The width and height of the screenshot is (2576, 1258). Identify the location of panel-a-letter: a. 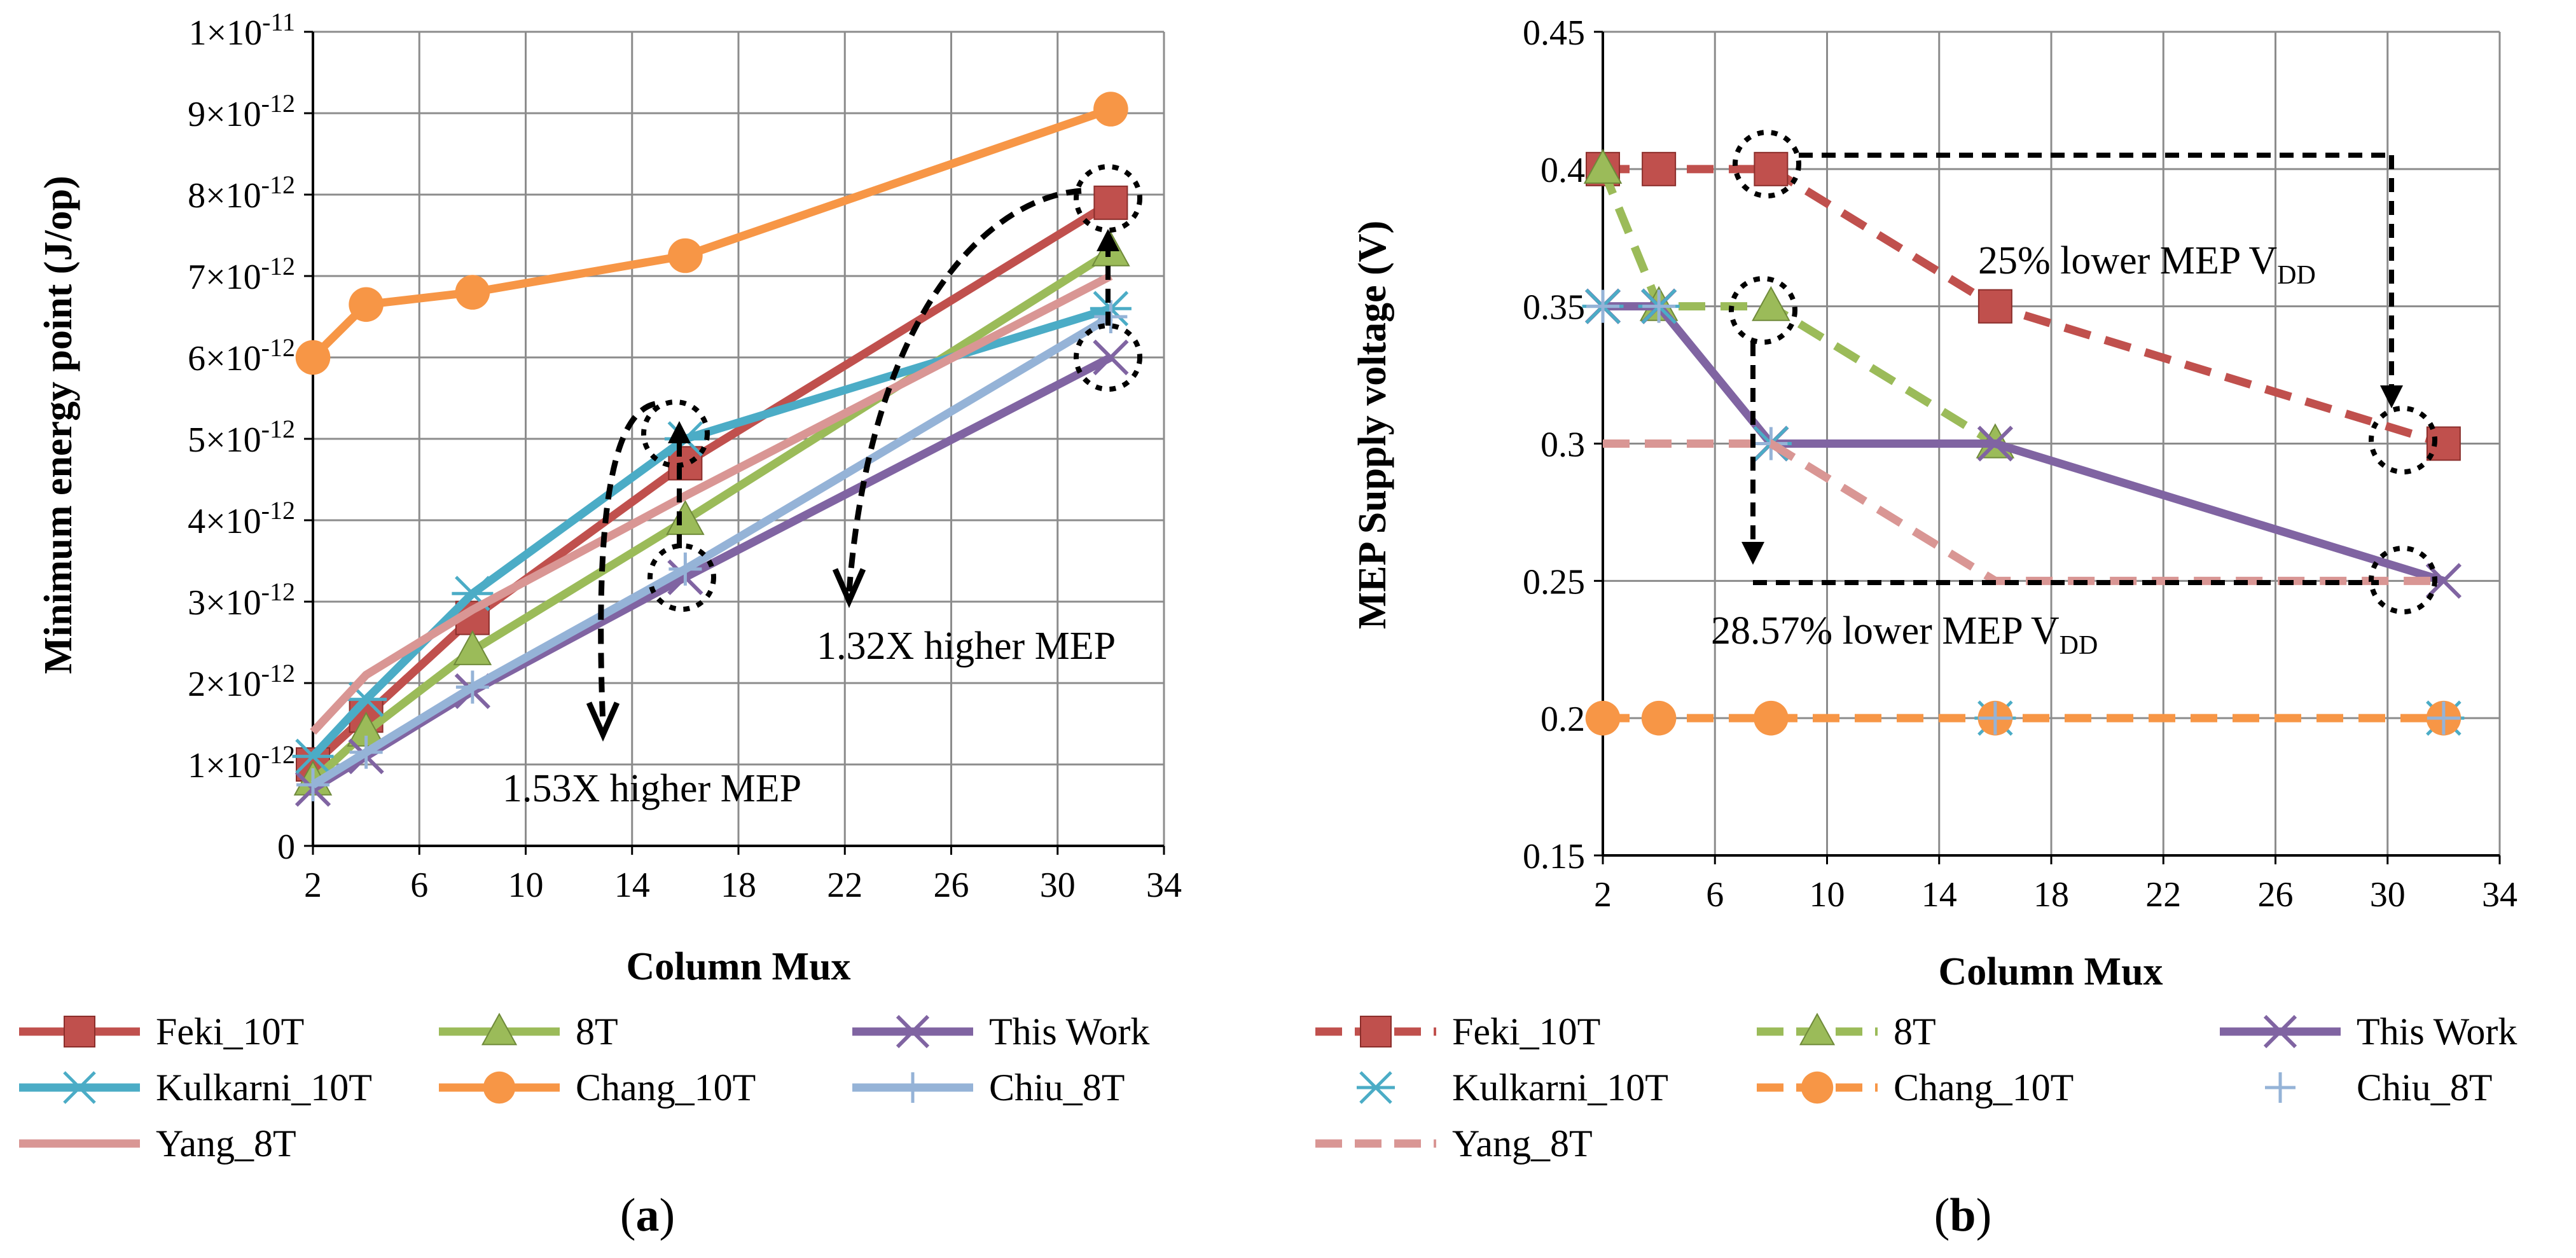
(648, 1215).